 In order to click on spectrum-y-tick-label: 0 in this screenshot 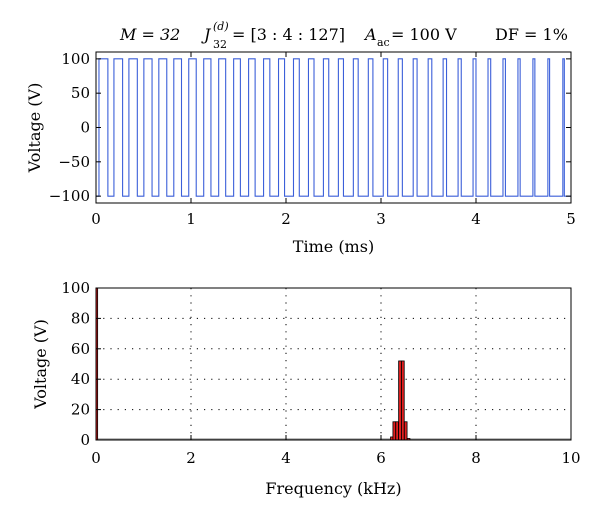, I will do `click(85, 440)`.